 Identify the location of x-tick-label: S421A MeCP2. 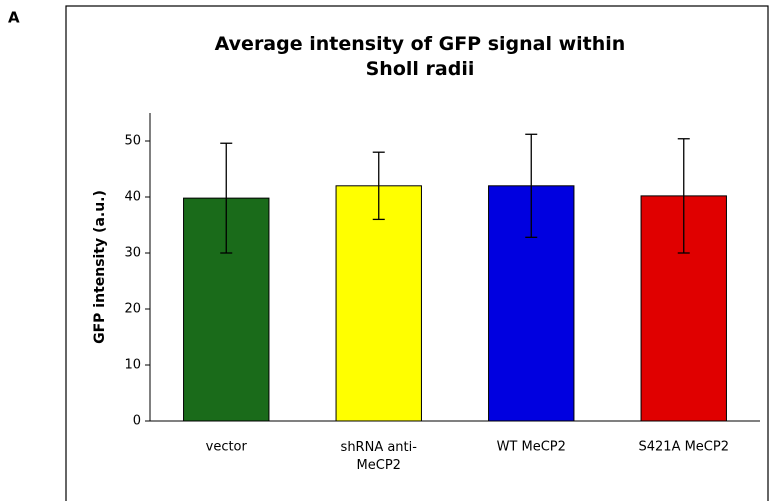
(684, 447).